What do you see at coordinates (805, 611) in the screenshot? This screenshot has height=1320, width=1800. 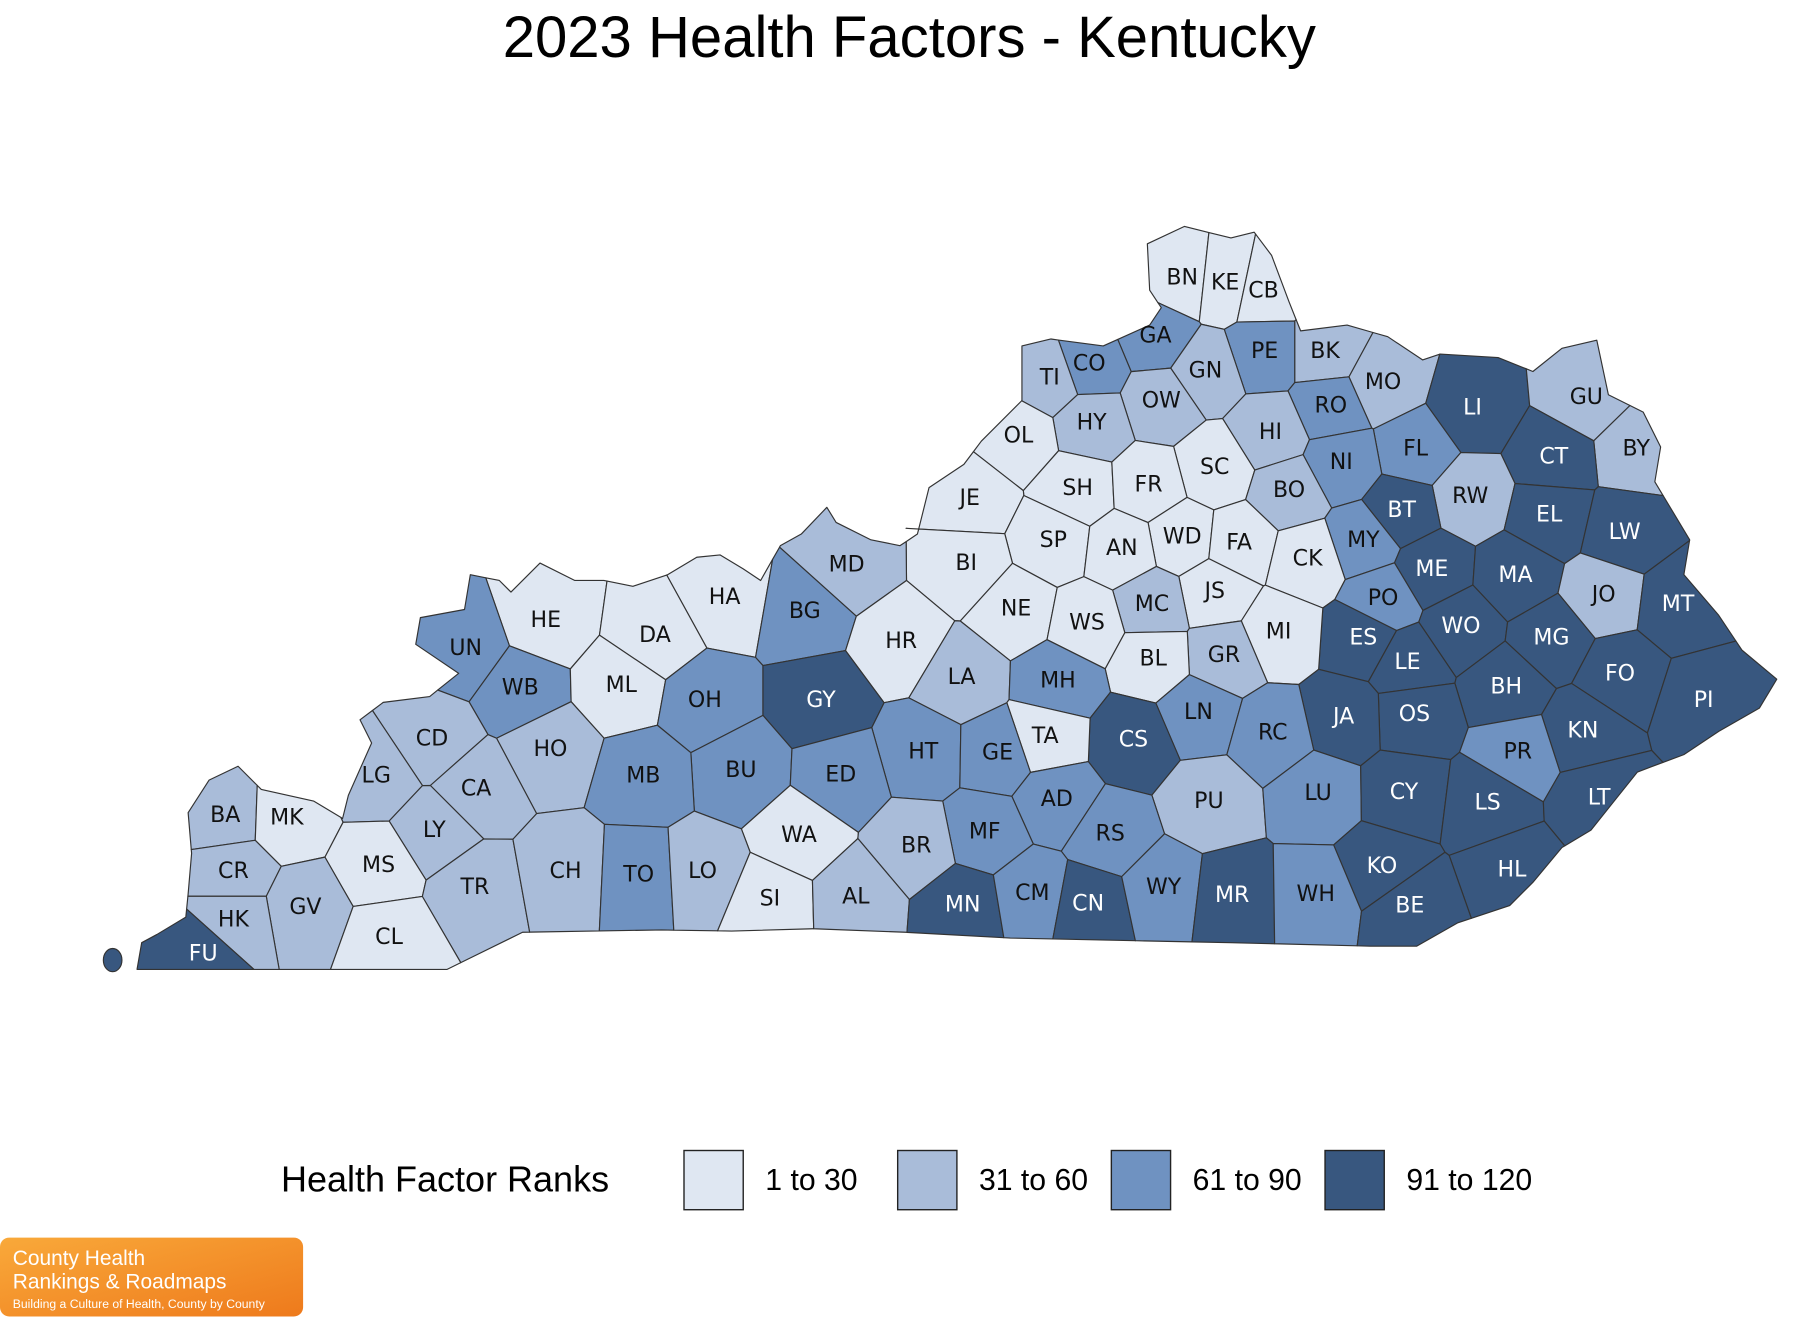 I see `county-label: BG` at bounding box center [805, 611].